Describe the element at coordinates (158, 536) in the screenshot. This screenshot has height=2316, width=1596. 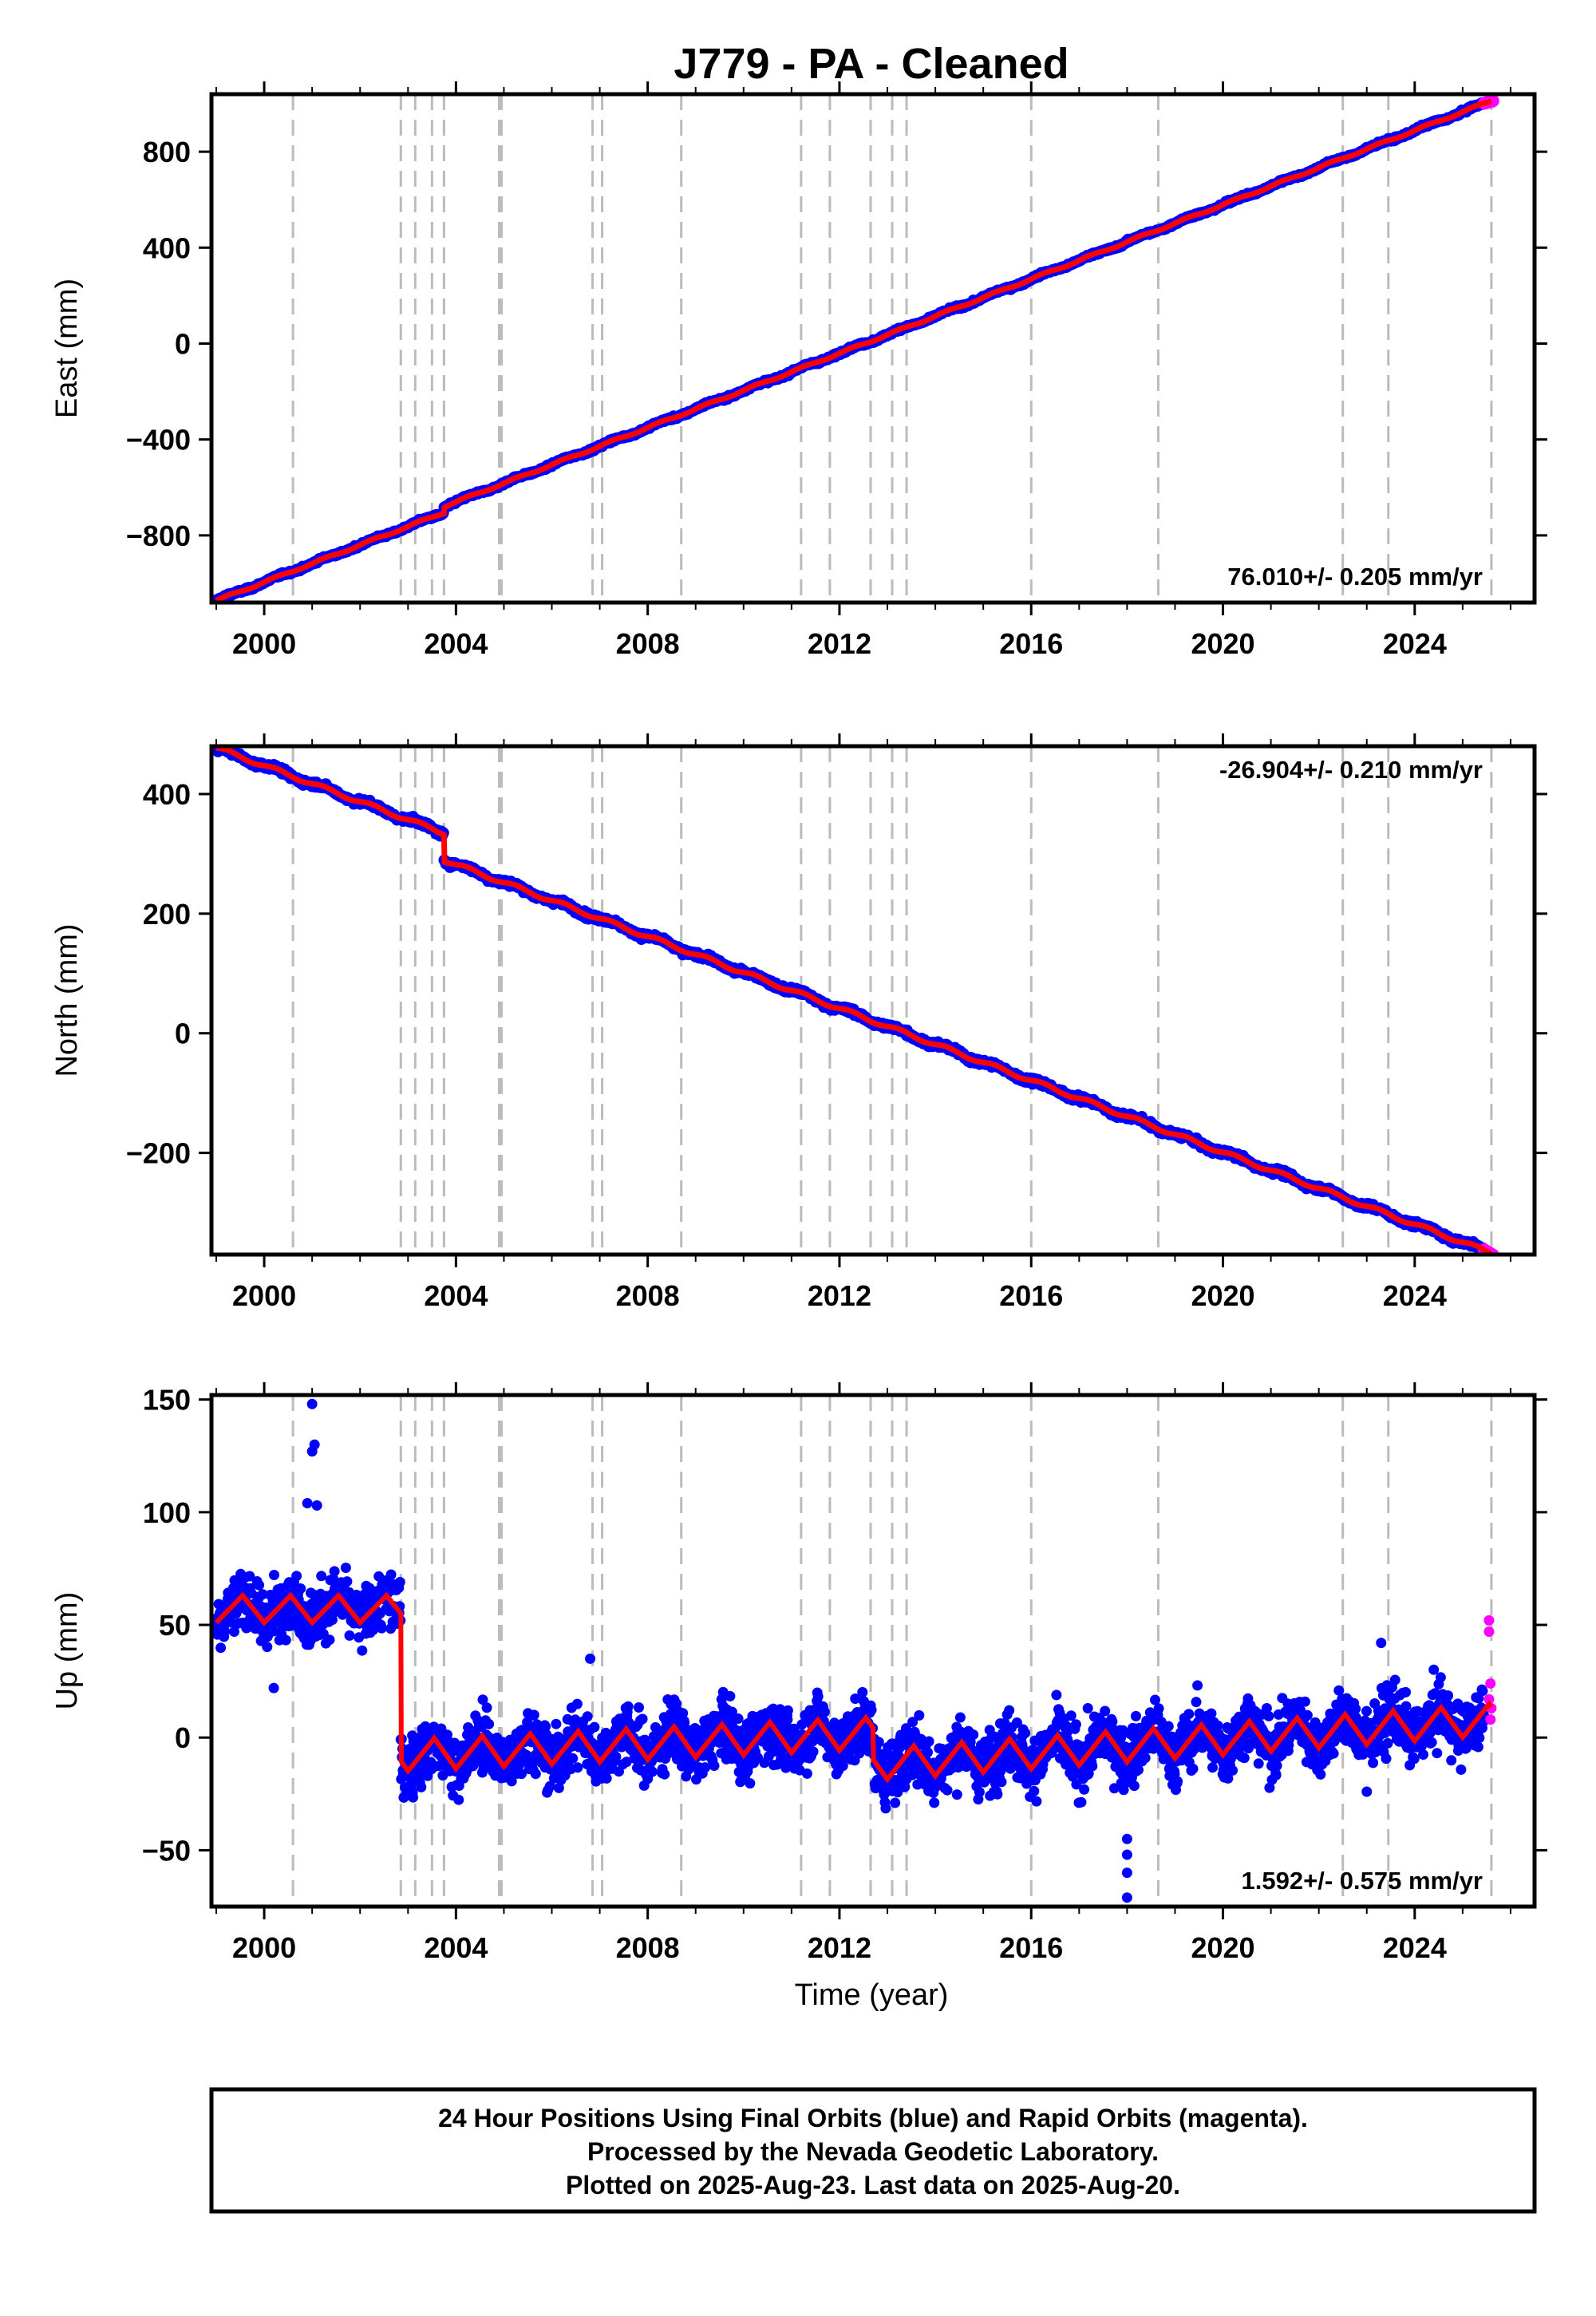
I see `y-tick-label: −800` at that location.